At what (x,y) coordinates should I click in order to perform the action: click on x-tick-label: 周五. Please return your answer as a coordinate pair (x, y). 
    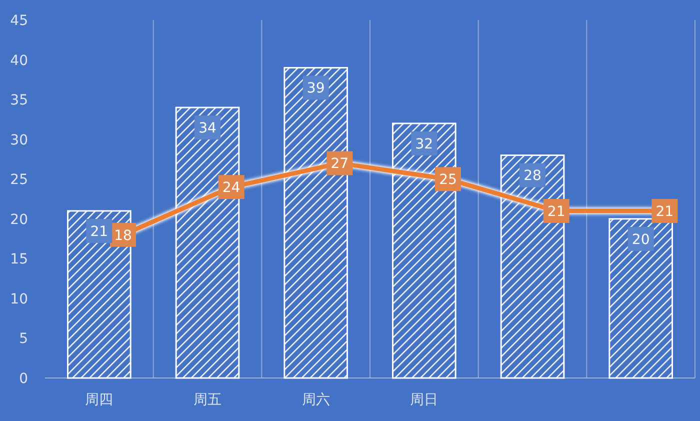
    Looking at the image, I should click on (208, 400).